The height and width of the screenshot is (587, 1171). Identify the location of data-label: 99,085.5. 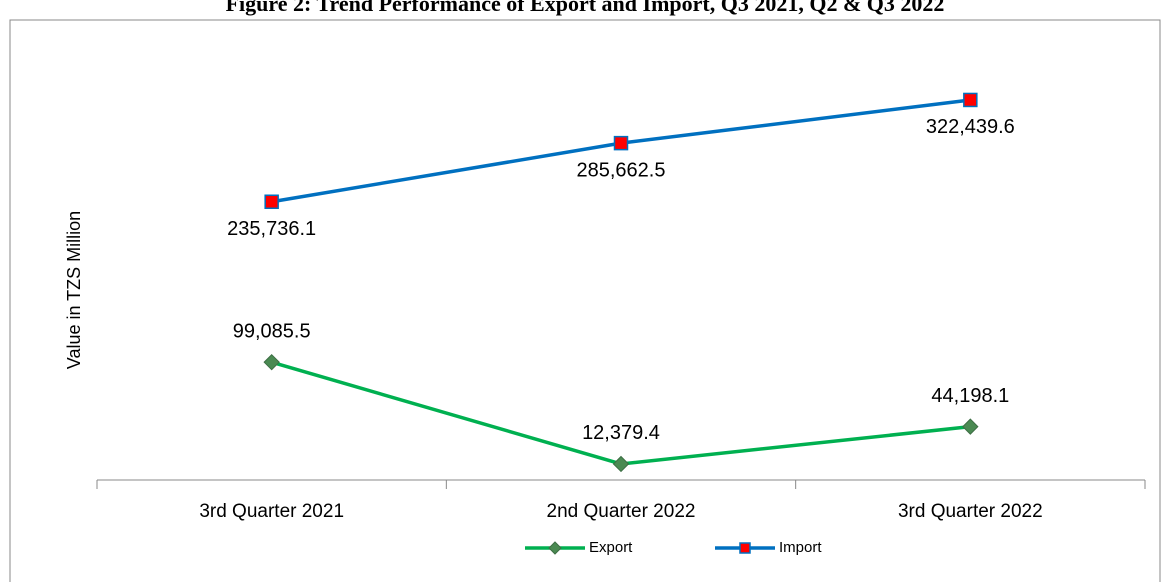
(272, 331).